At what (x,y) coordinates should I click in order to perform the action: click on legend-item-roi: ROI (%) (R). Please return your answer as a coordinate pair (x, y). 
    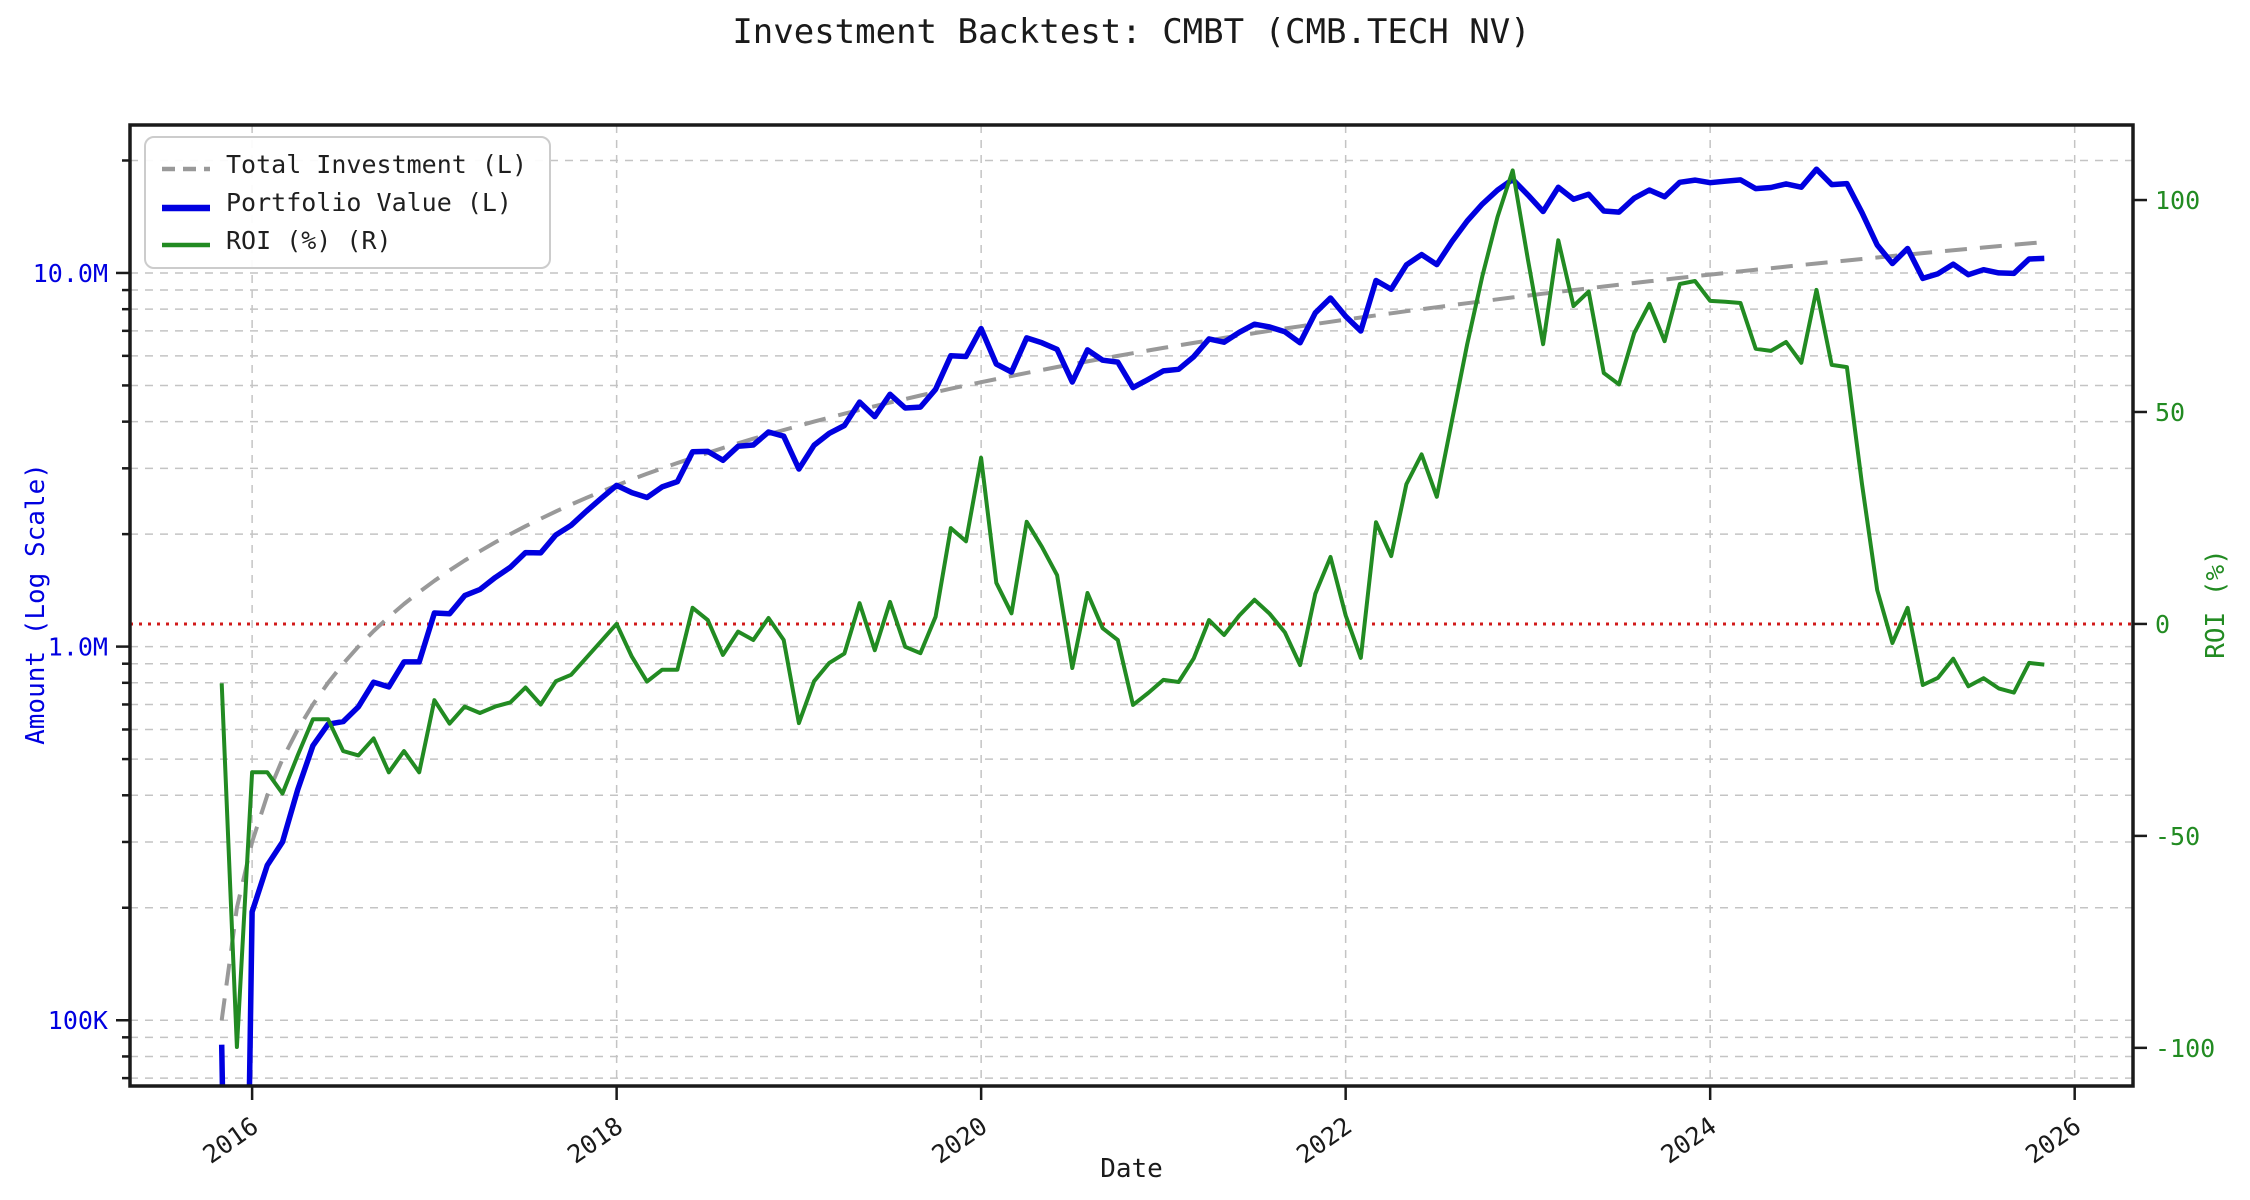
    Looking at the image, I should click on (344, 240).